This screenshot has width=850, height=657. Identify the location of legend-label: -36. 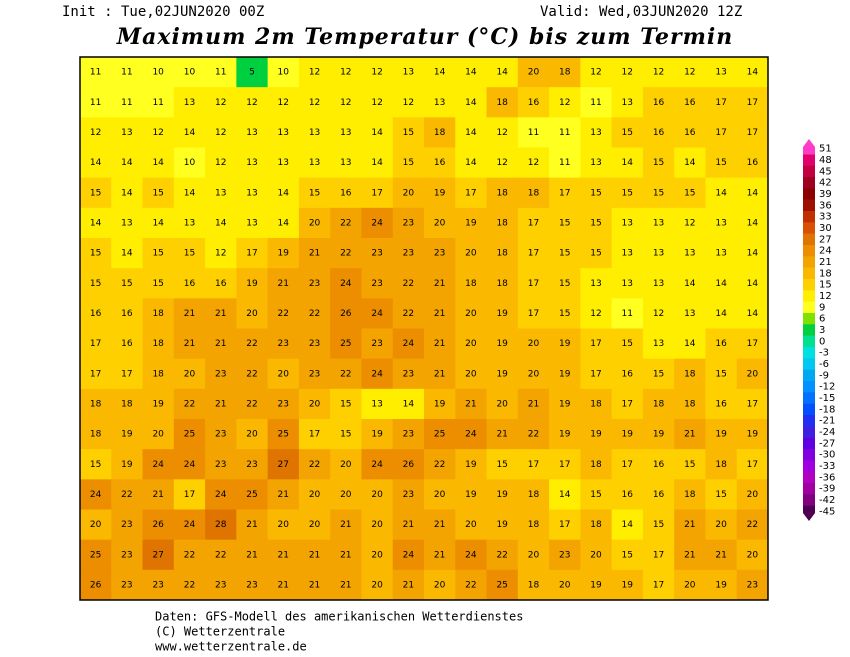
(827, 477).